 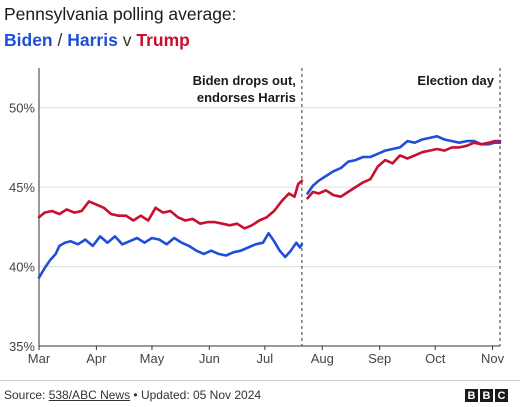 I want to click on annotation-label: Election day, so click(x=455, y=80).